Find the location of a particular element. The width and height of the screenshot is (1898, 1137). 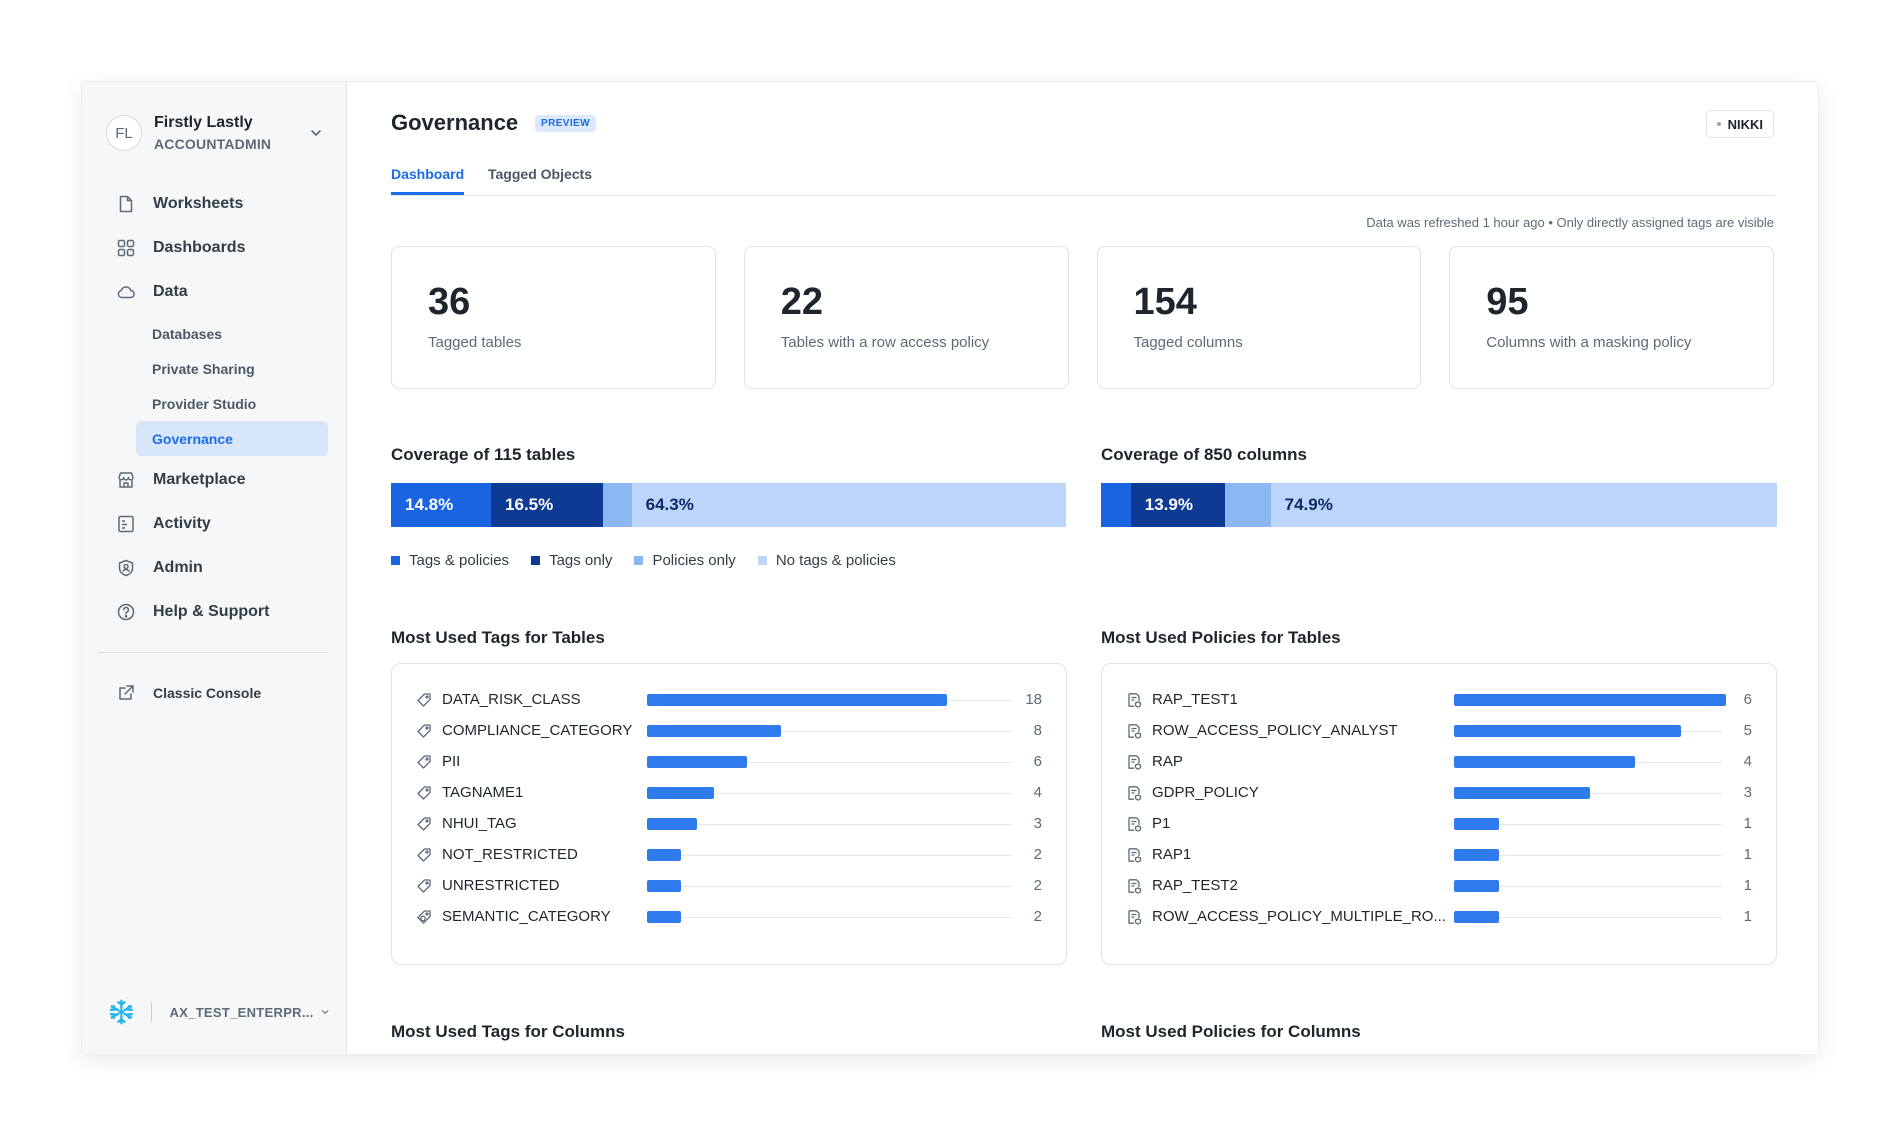

list-item: COMPLIANCE_CATEGORY 8 is located at coordinates (729, 730).